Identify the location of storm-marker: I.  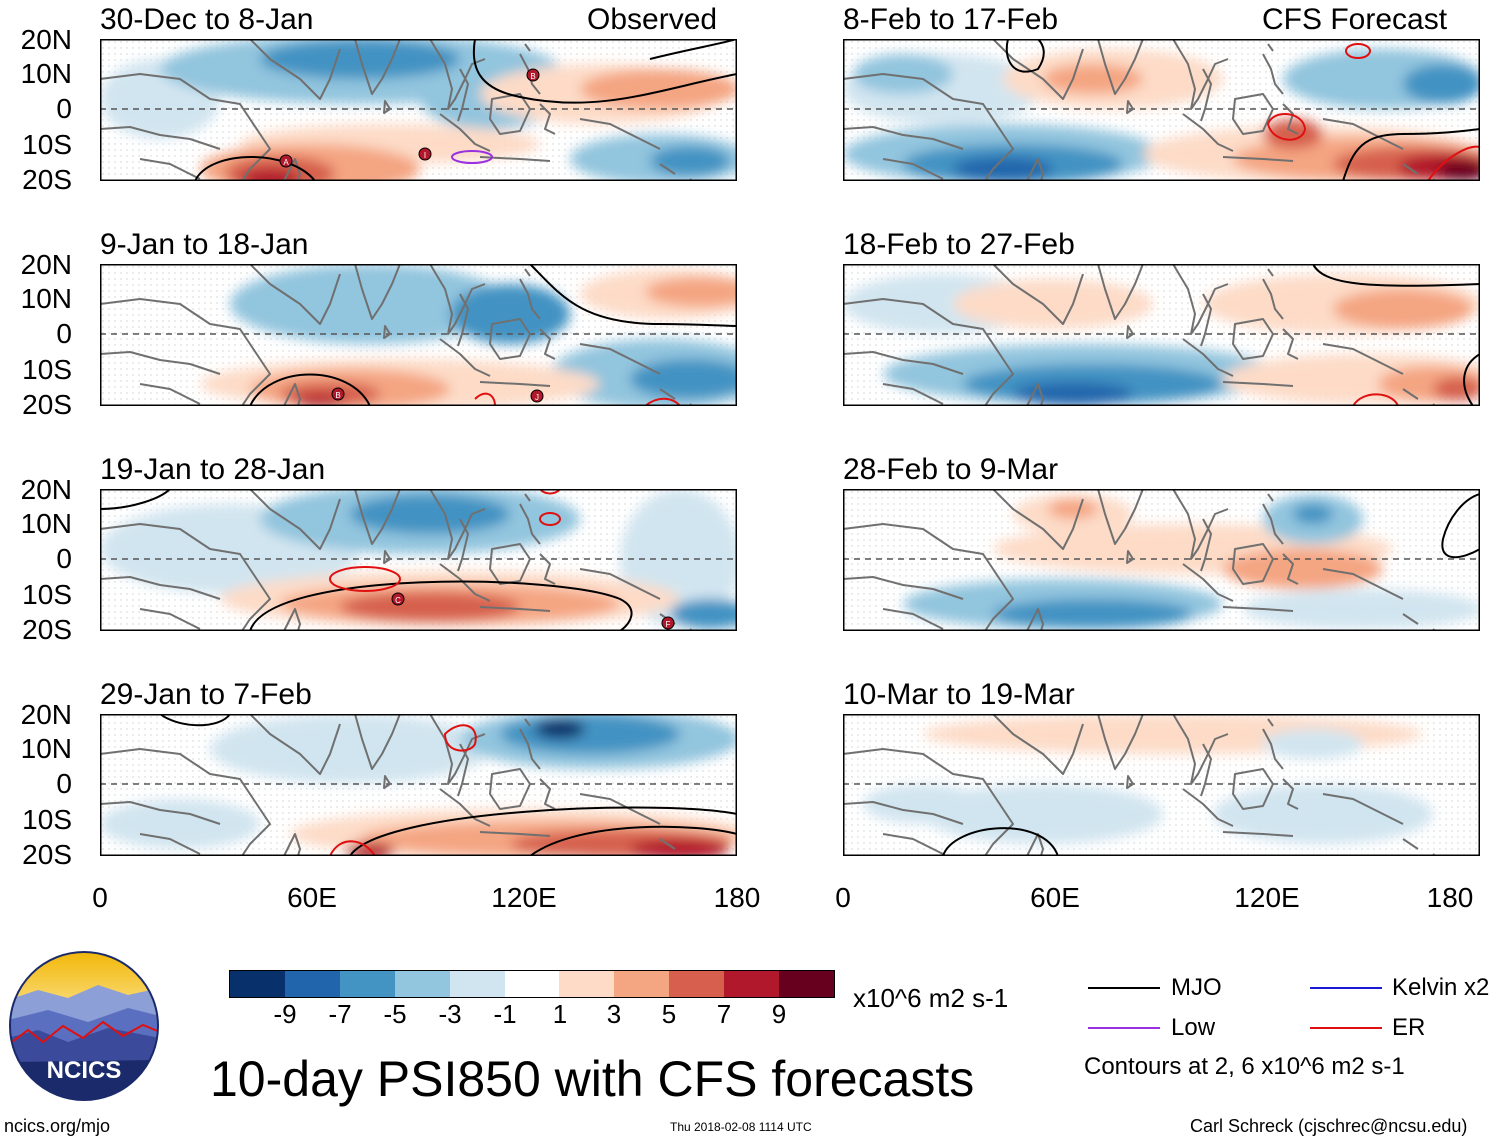
(425, 154).